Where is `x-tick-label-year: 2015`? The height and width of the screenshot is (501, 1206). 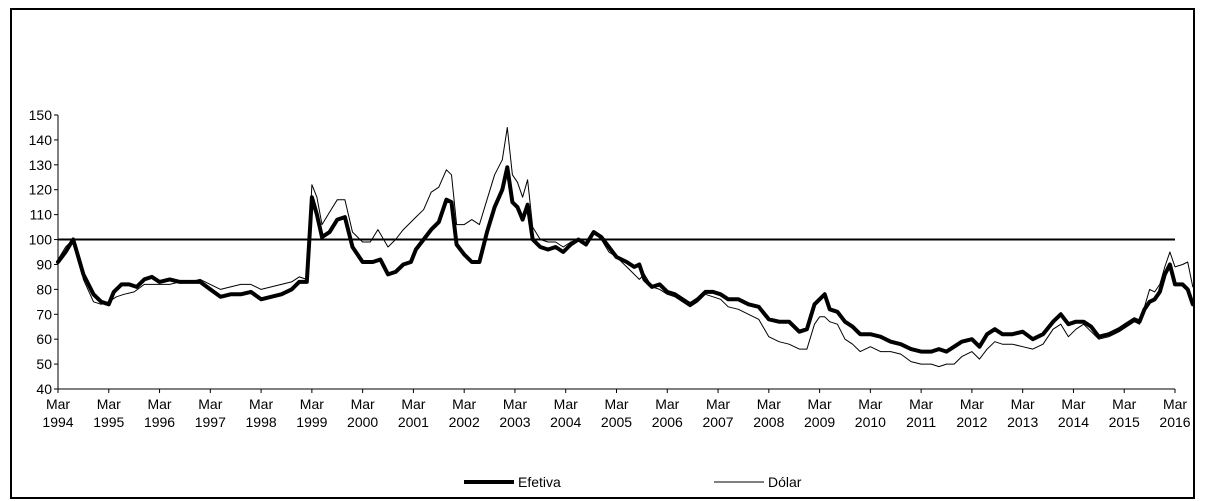
x-tick-label-year: 2015 is located at coordinates (1124, 422).